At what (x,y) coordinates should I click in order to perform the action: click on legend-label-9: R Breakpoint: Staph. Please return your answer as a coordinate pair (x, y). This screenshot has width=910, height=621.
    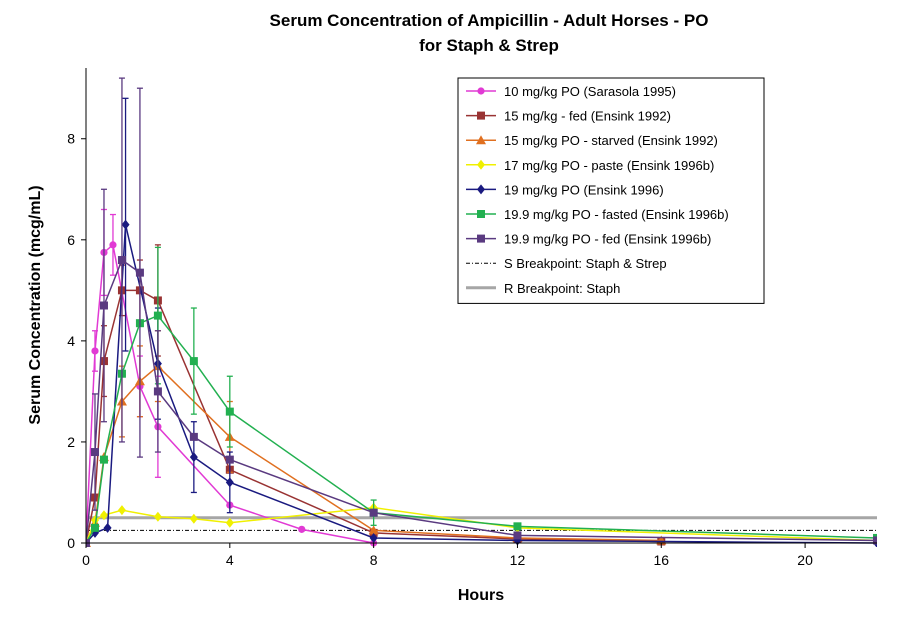
    Looking at the image, I should click on (562, 288).